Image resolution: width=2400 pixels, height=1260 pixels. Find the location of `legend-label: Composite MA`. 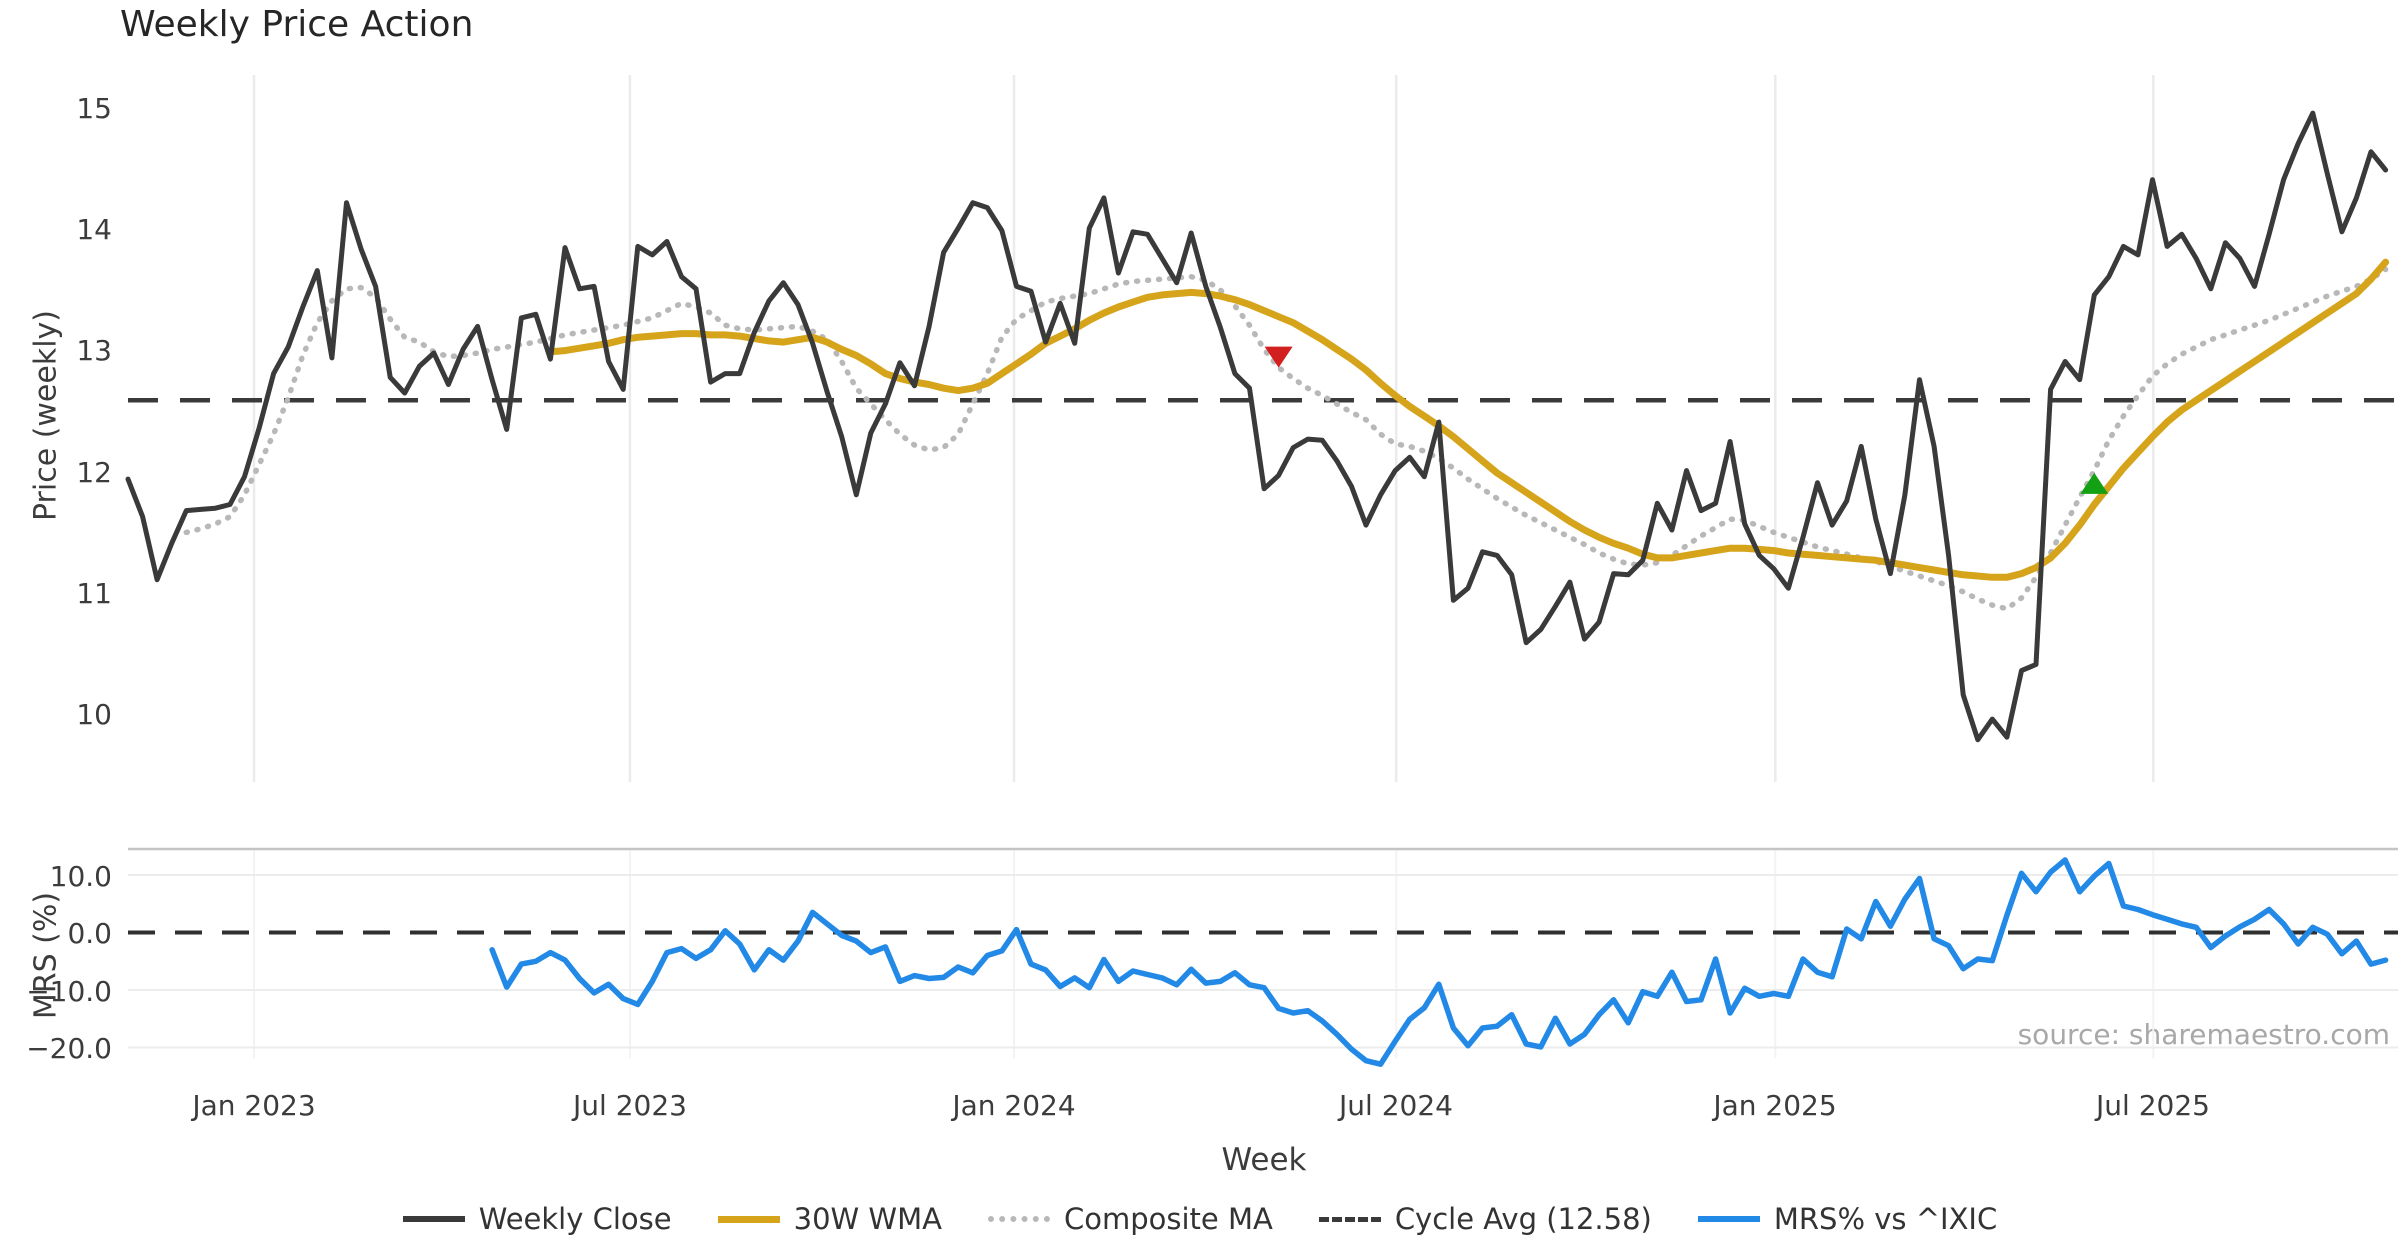

legend-label: Composite MA is located at coordinates (1168, 1219).